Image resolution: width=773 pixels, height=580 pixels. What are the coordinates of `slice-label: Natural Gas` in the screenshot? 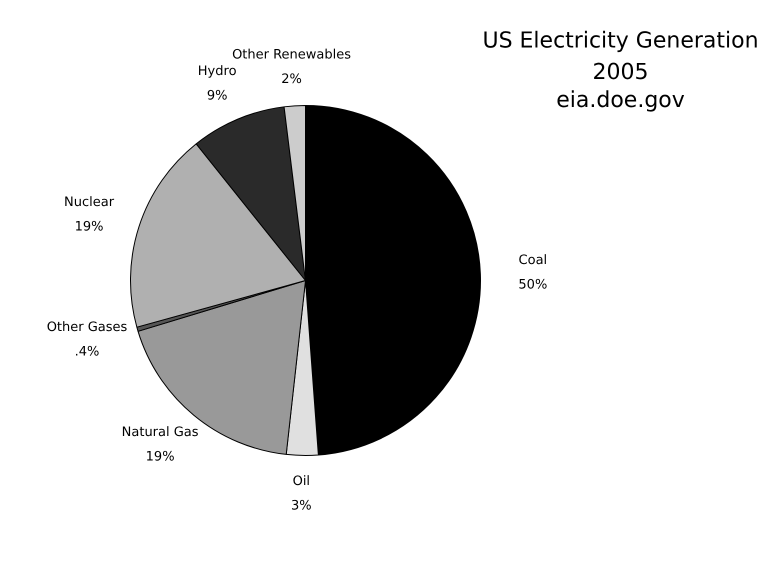 It's located at (160, 432).